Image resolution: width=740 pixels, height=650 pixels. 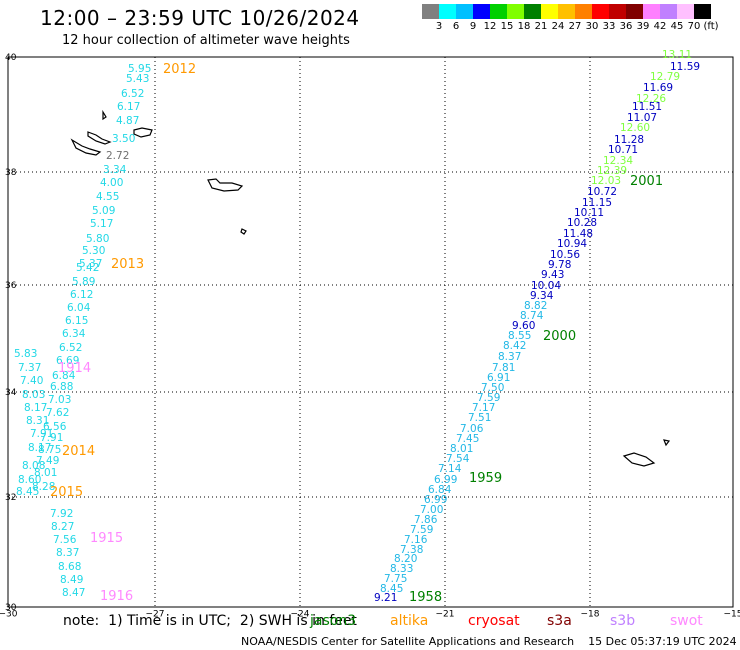 I want to click on time-label: 2013, so click(x=127, y=264).